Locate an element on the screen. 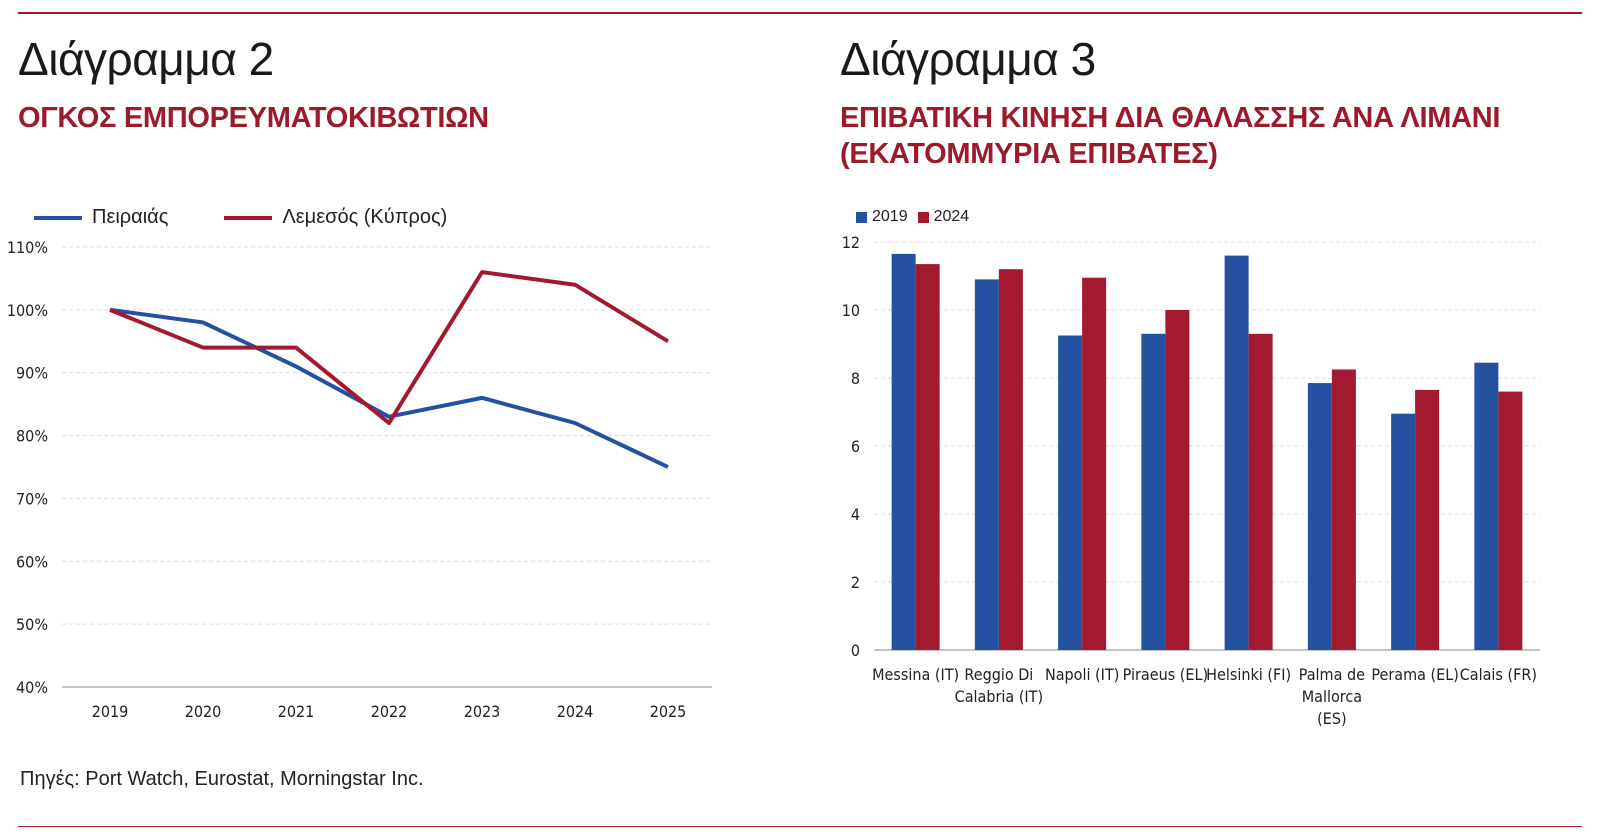 This screenshot has width=1600, height=837. legend-line-blue is located at coordinates (58, 217).